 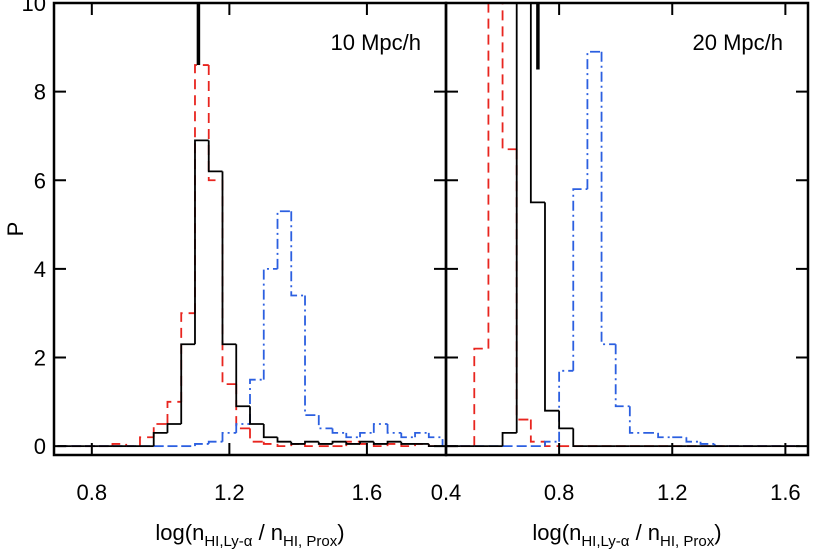 I want to click on y-tick-label: 4, so click(x=40, y=269).